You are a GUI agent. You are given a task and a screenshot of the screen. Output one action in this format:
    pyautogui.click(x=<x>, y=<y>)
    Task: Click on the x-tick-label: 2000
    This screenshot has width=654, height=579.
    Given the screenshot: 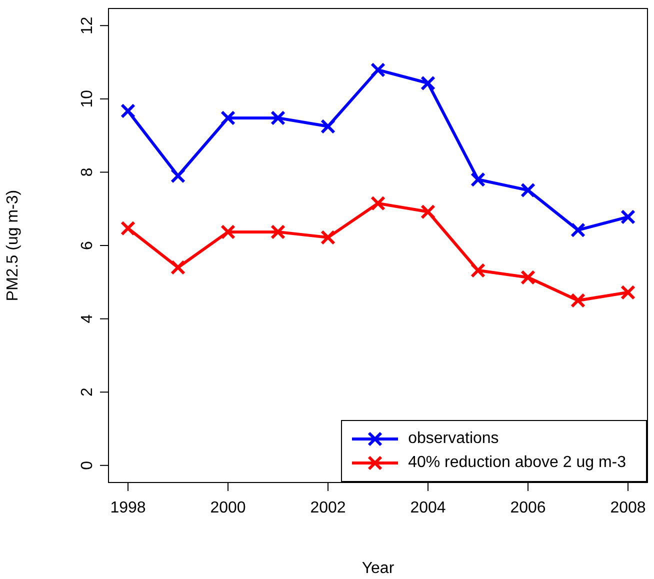 What is the action you would take?
    pyautogui.click(x=228, y=507)
    